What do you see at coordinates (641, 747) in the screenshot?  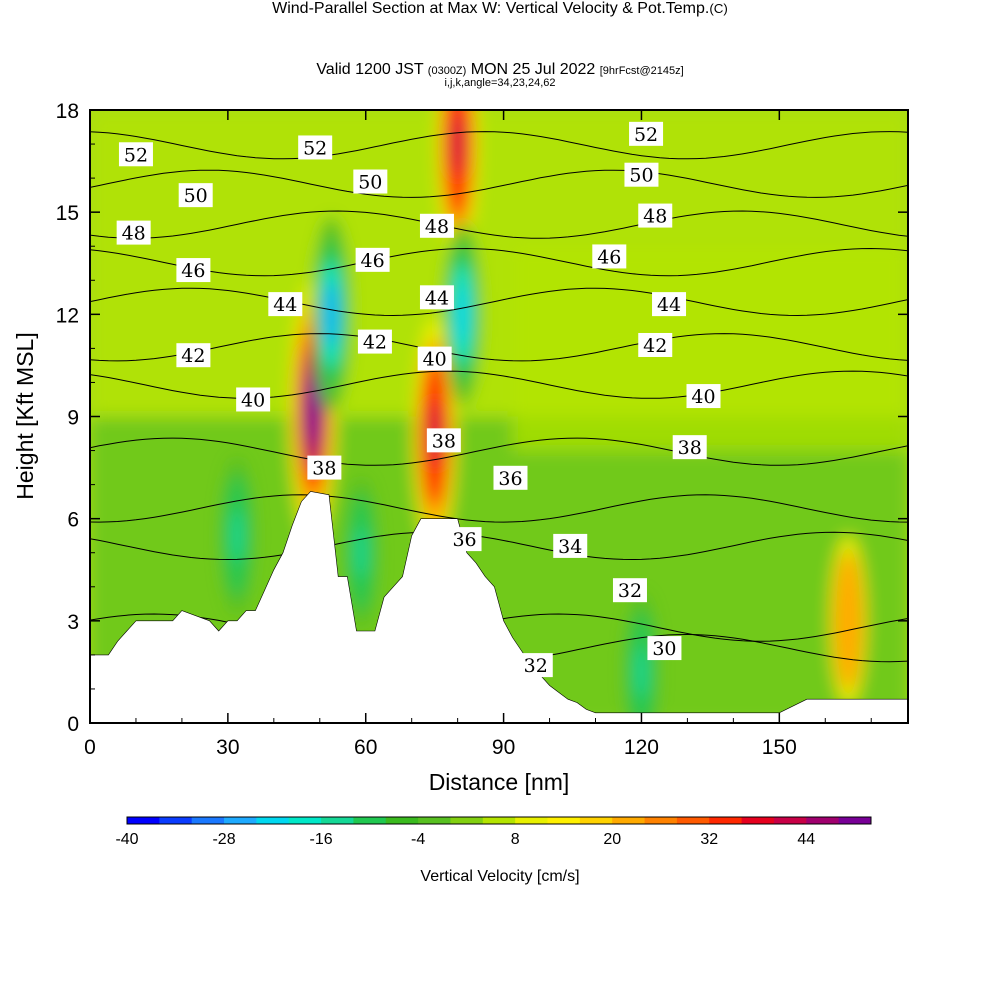 I see `x-tick-label: 120` at bounding box center [641, 747].